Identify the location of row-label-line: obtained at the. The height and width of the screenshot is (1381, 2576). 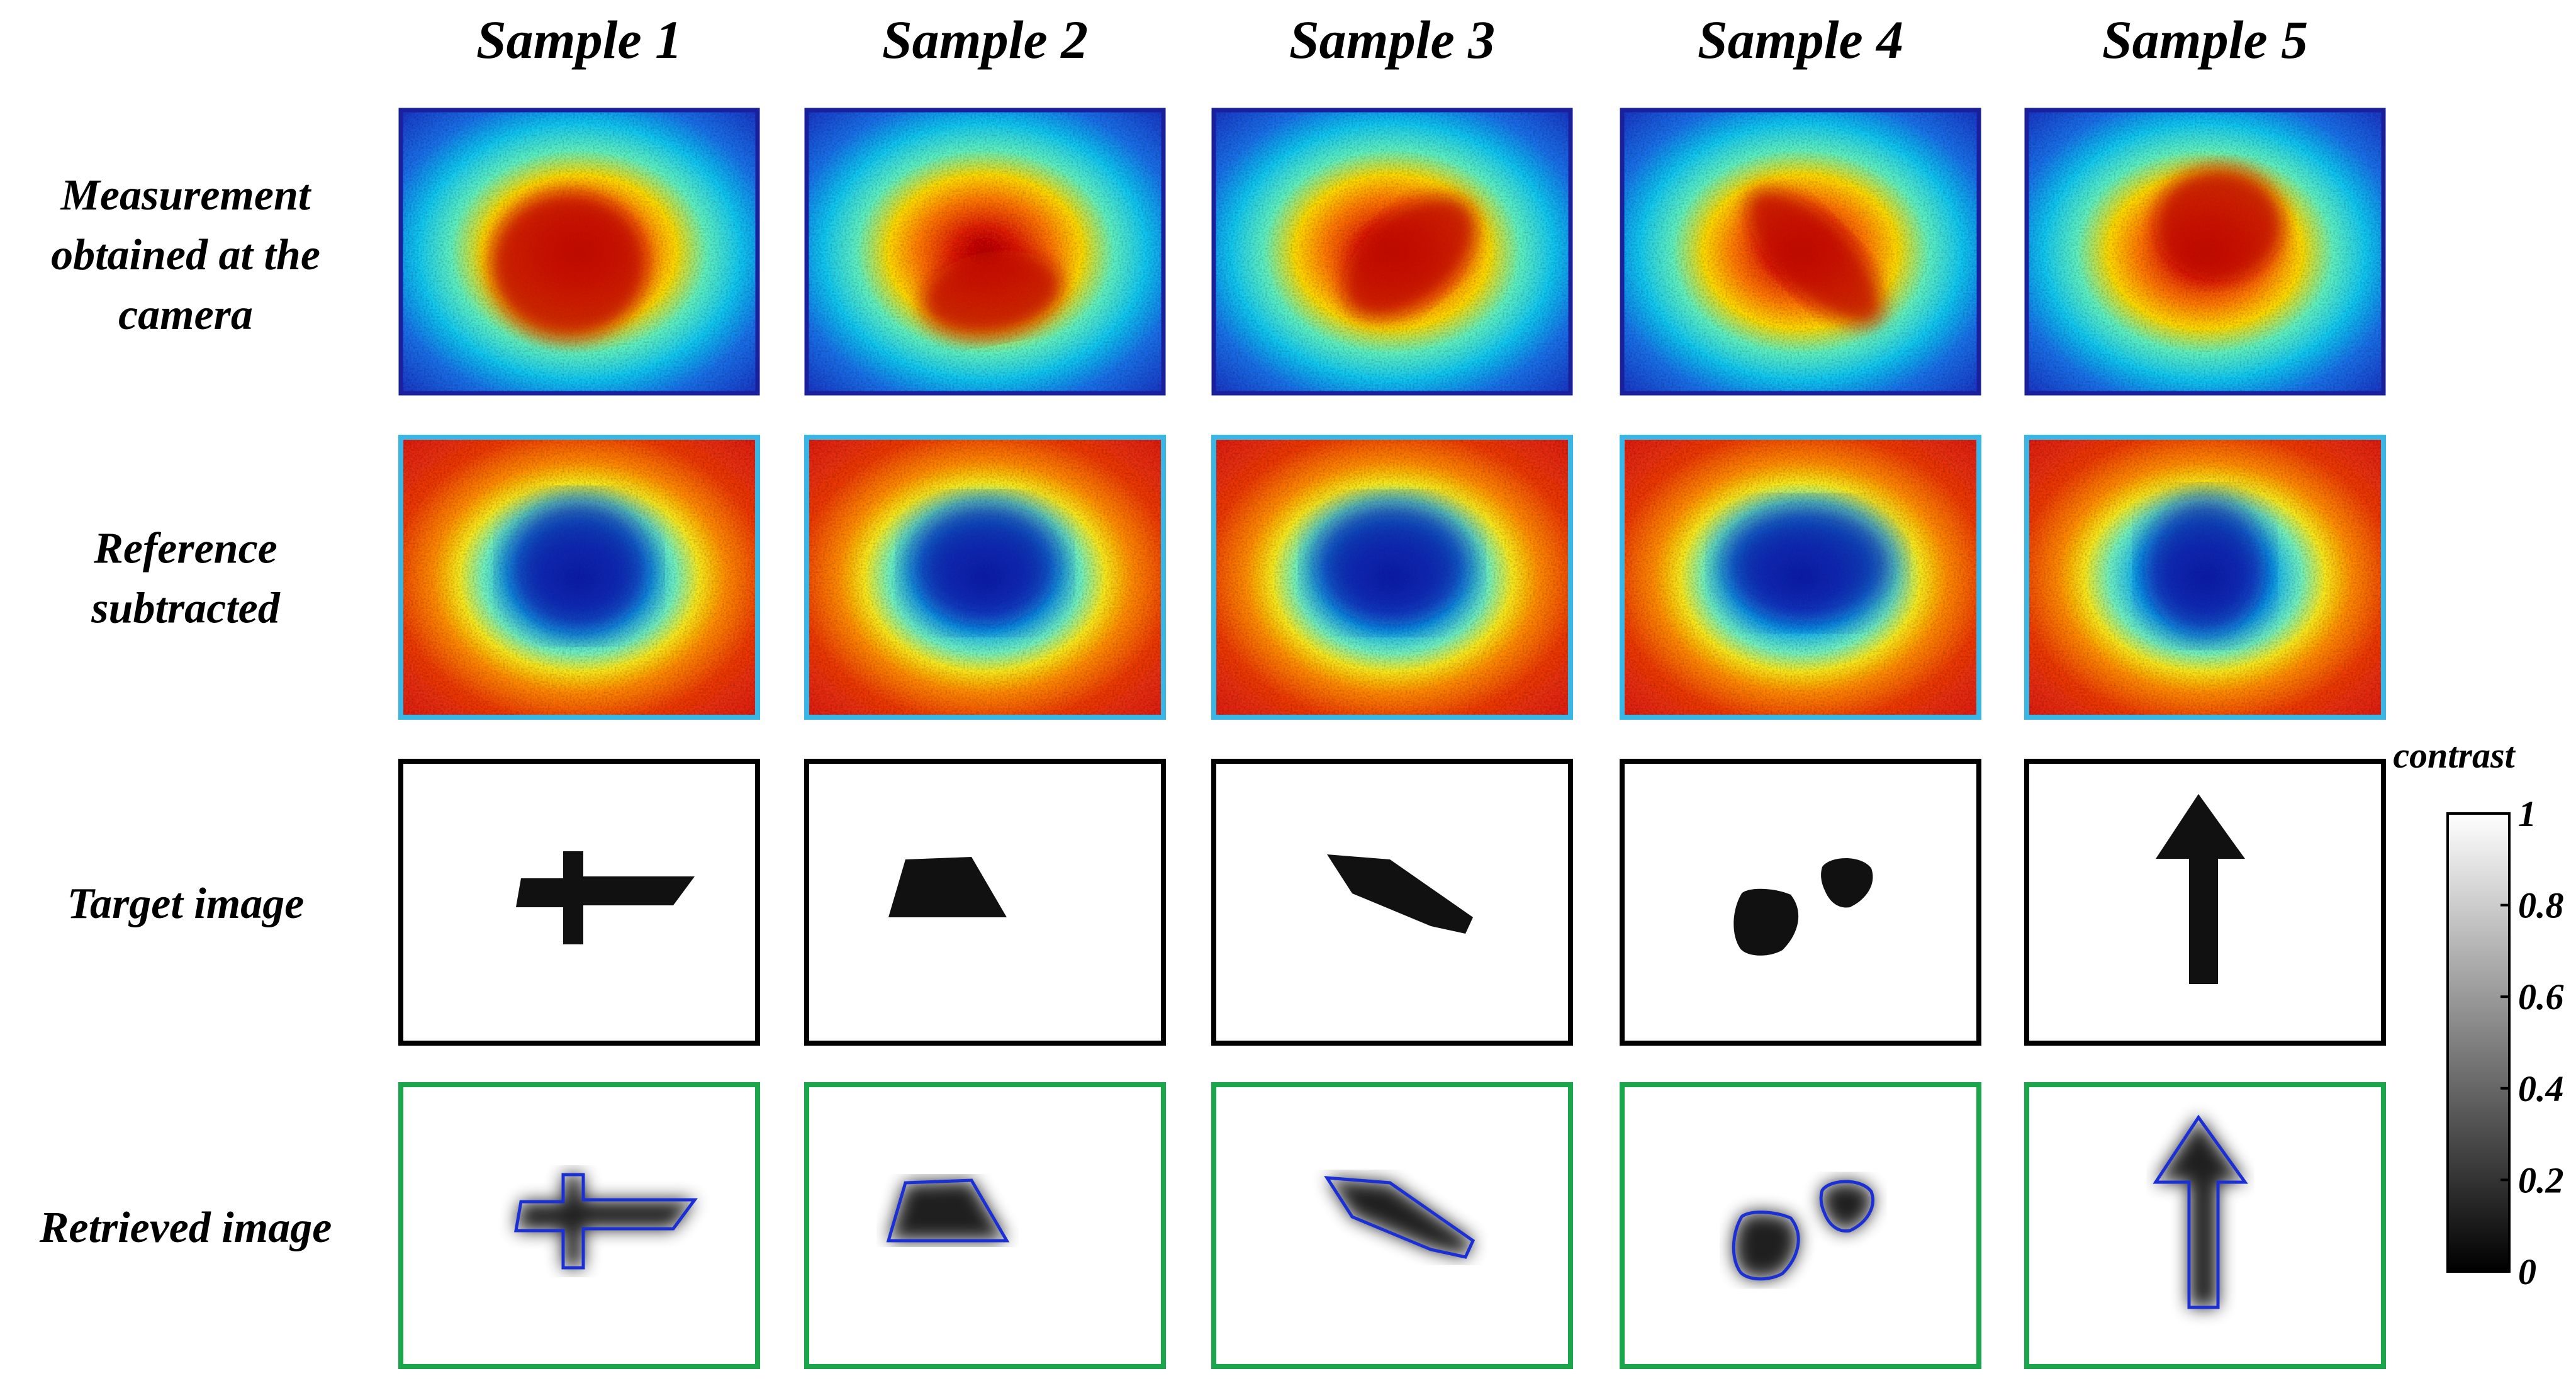
(185, 255).